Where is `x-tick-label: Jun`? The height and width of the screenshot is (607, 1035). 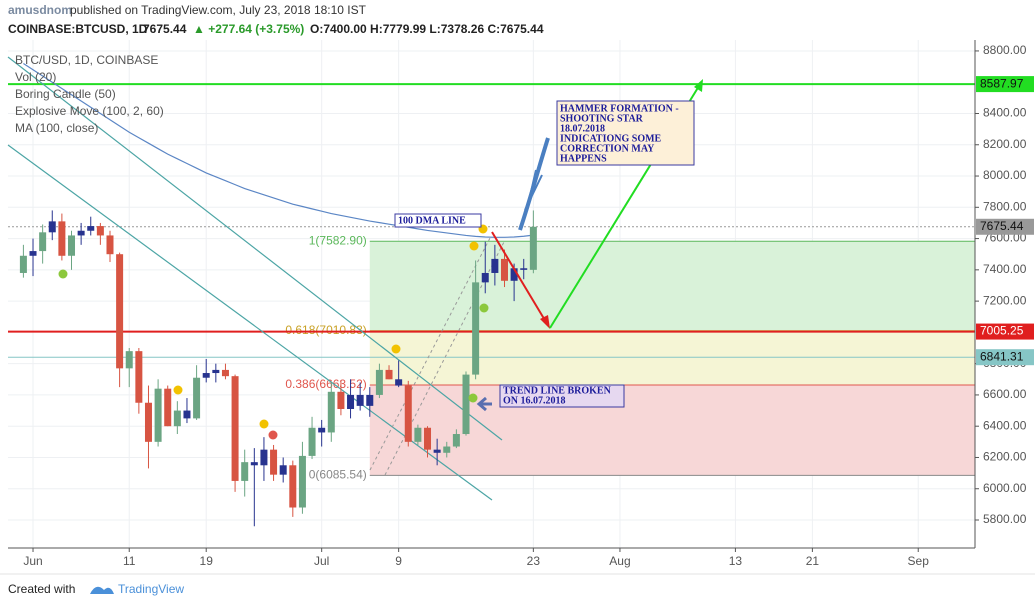 x-tick-label: Jun is located at coordinates (32, 561).